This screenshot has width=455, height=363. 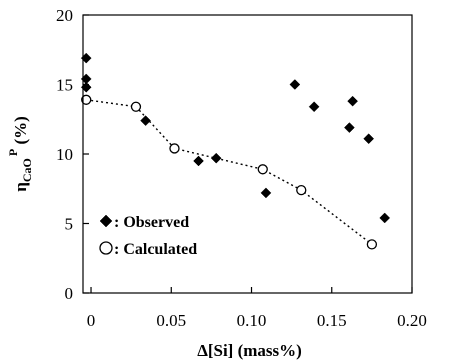 I want to click on y-axis-title-superscript: P, so click(x=13, y=152).